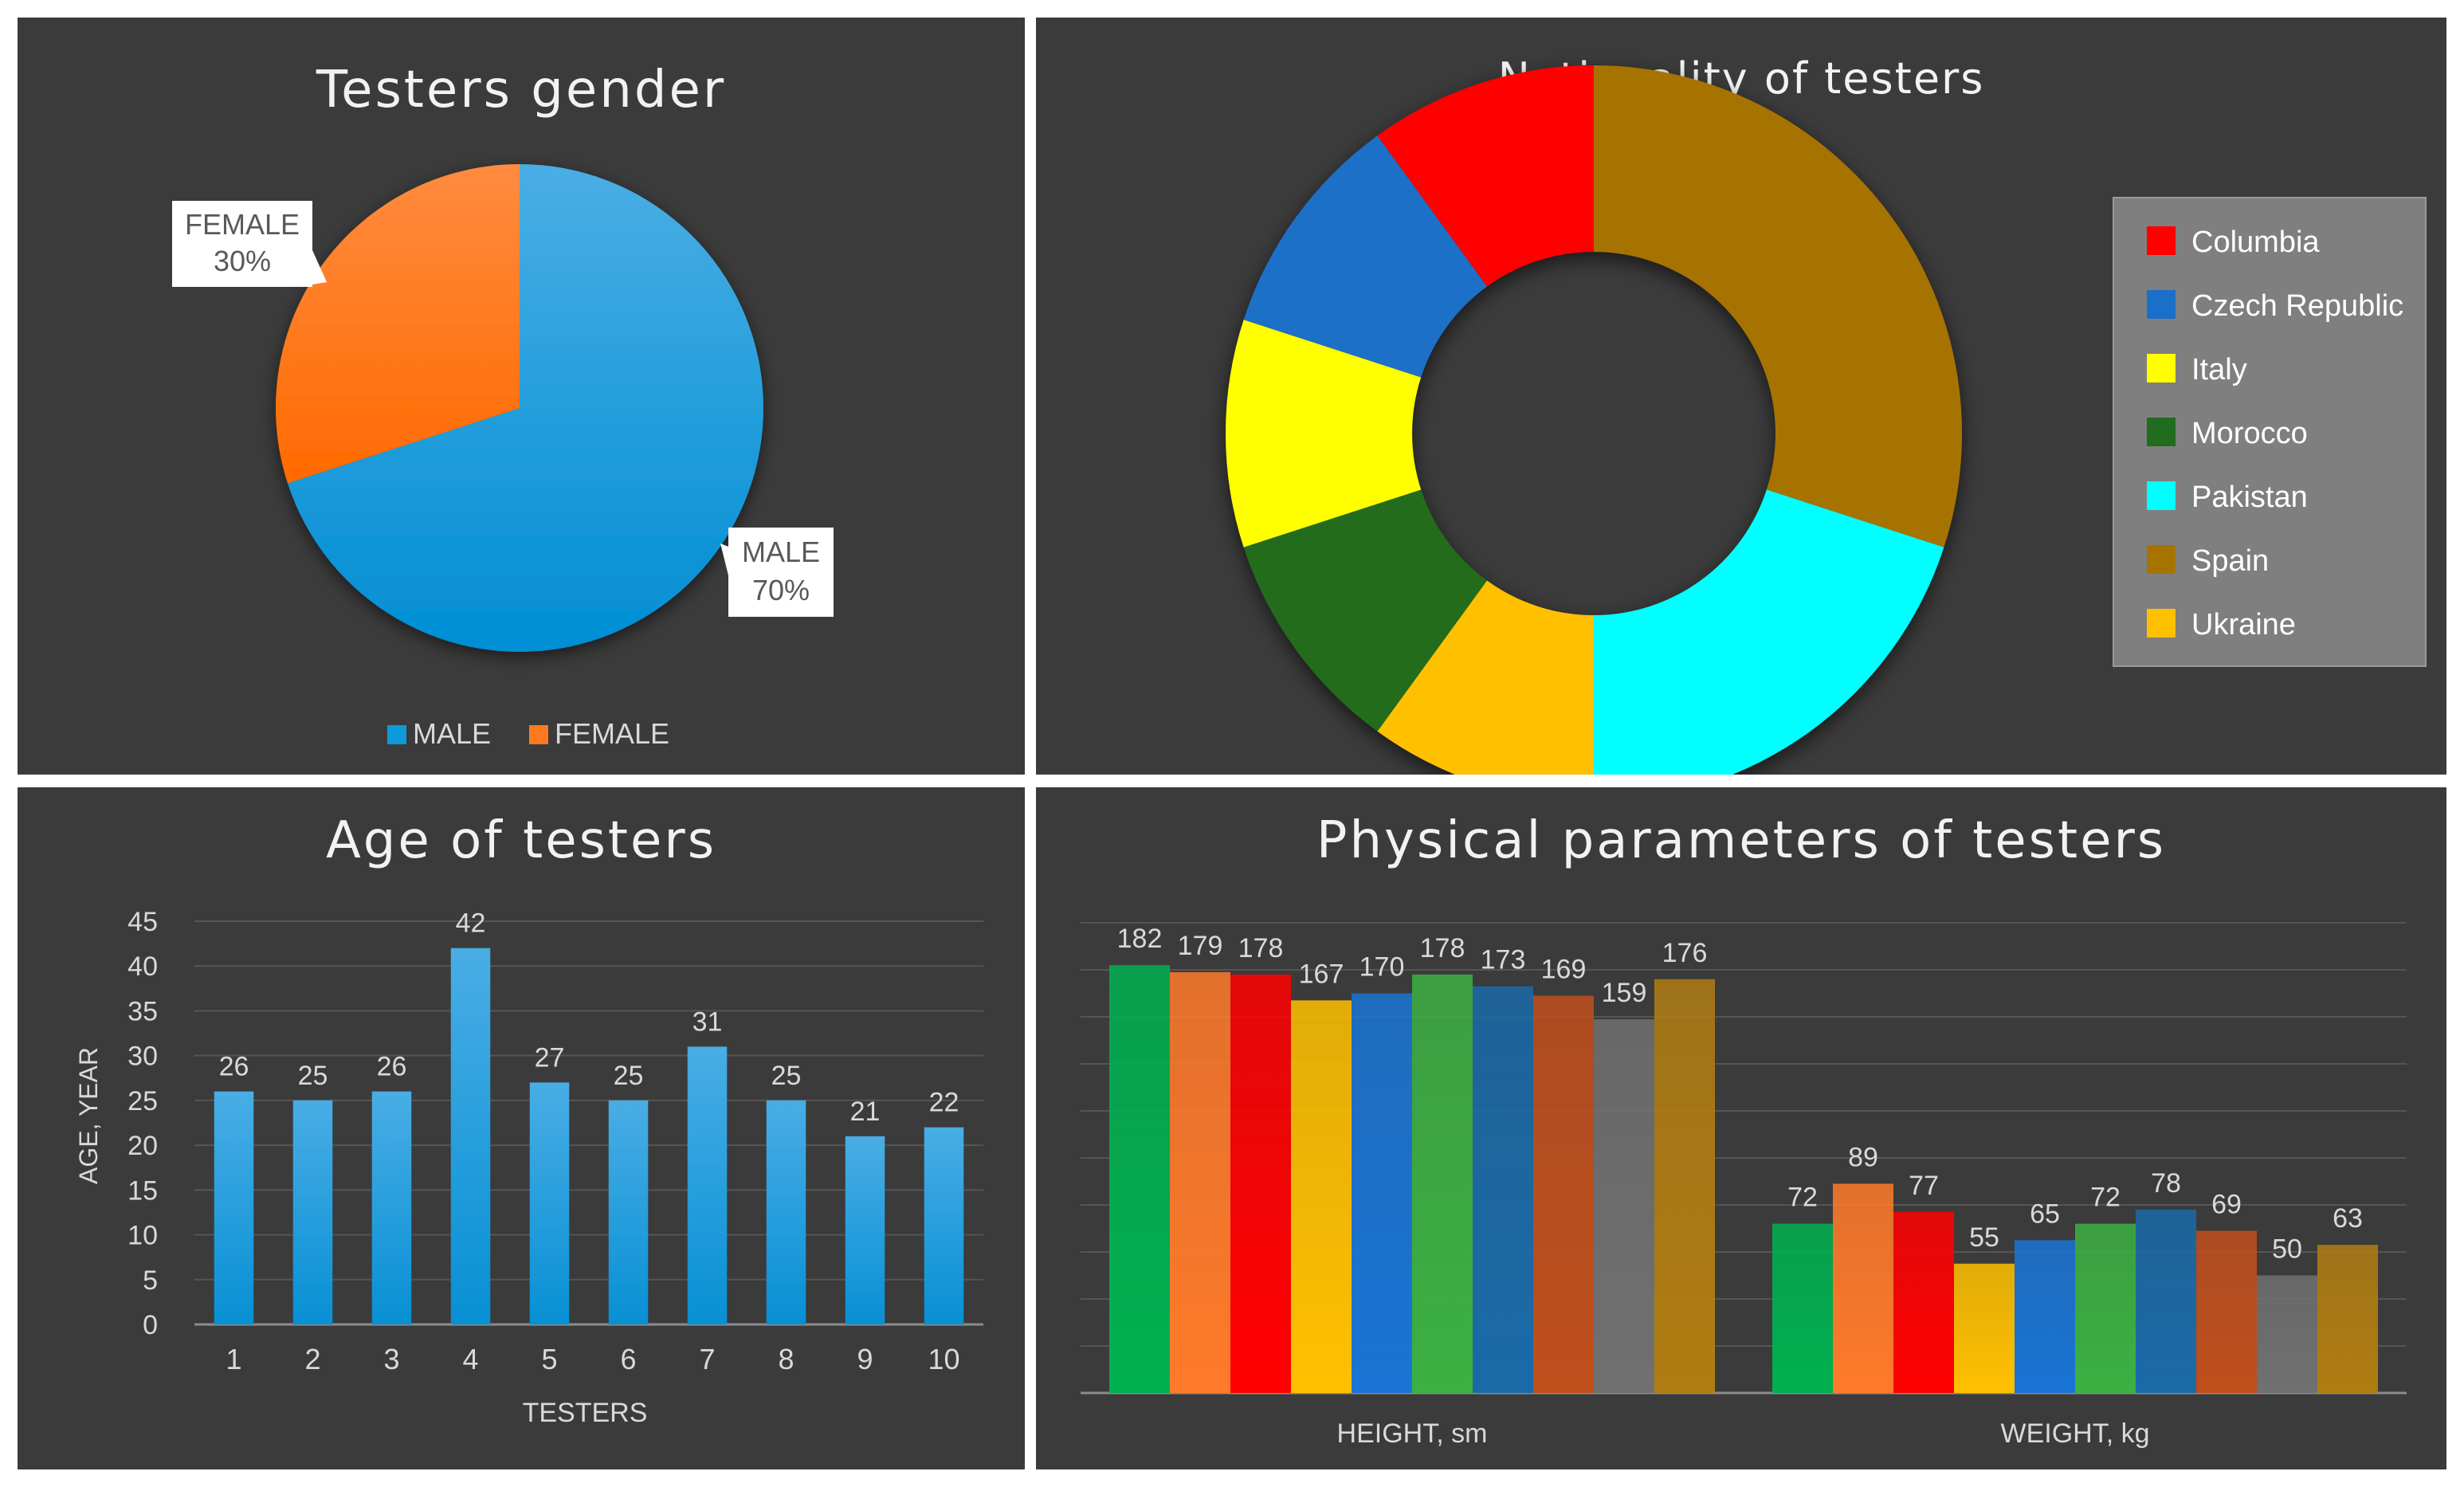 Image resolution: width=2464 pixels, height=1487 pixels. Describe the element at coordinates (143, 966) in the screenshot. I see `age-y-tick-label: 40` at that location.